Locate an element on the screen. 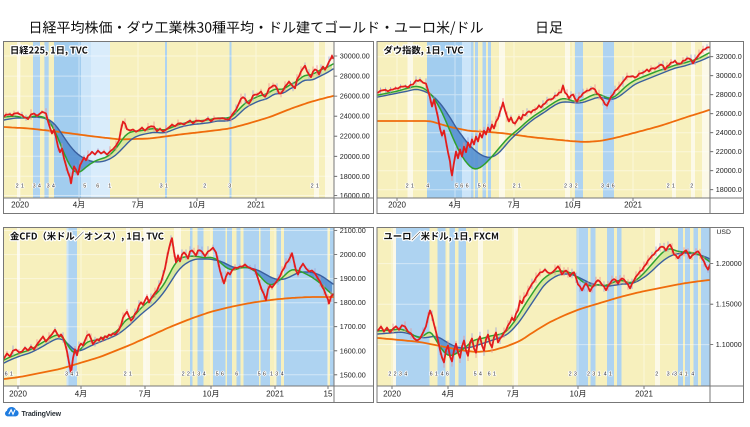 This screenshot has height=427, width=750. svg-text: 1 is located at coordinates (109, 187).